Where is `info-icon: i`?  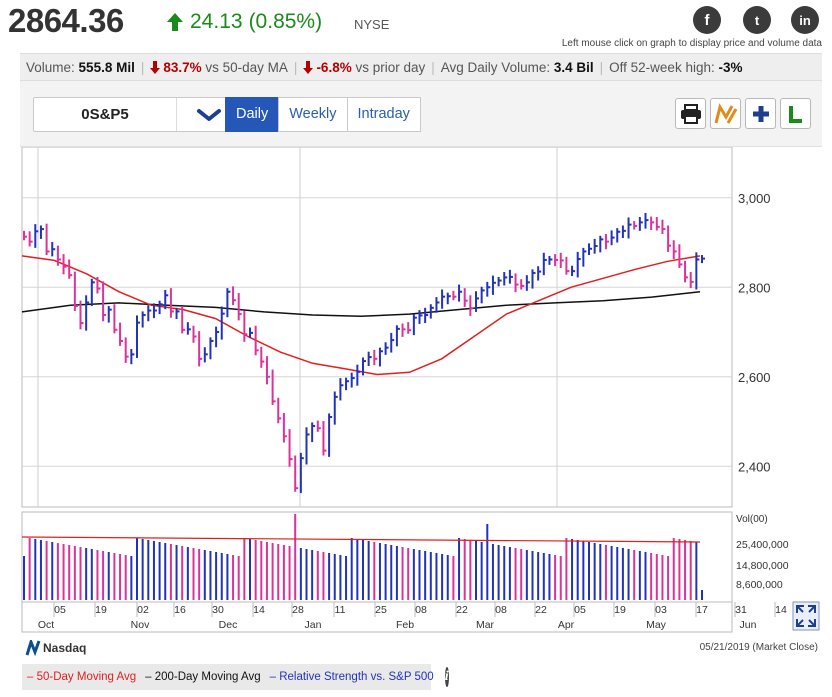
info-icon: i is located at coordinates (446, 677).